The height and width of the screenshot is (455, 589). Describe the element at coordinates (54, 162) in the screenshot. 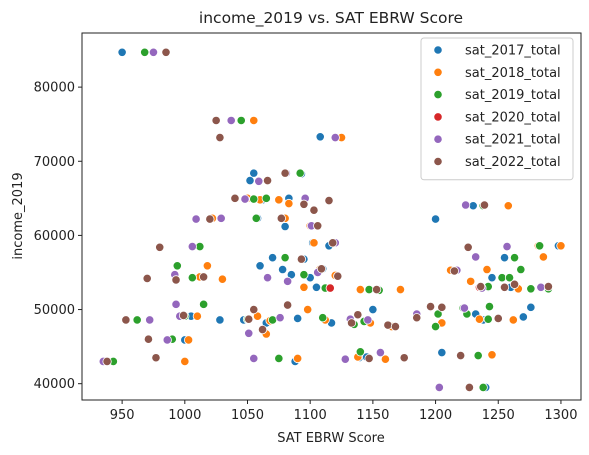

I see `y-tick-label: 70000` at that location.